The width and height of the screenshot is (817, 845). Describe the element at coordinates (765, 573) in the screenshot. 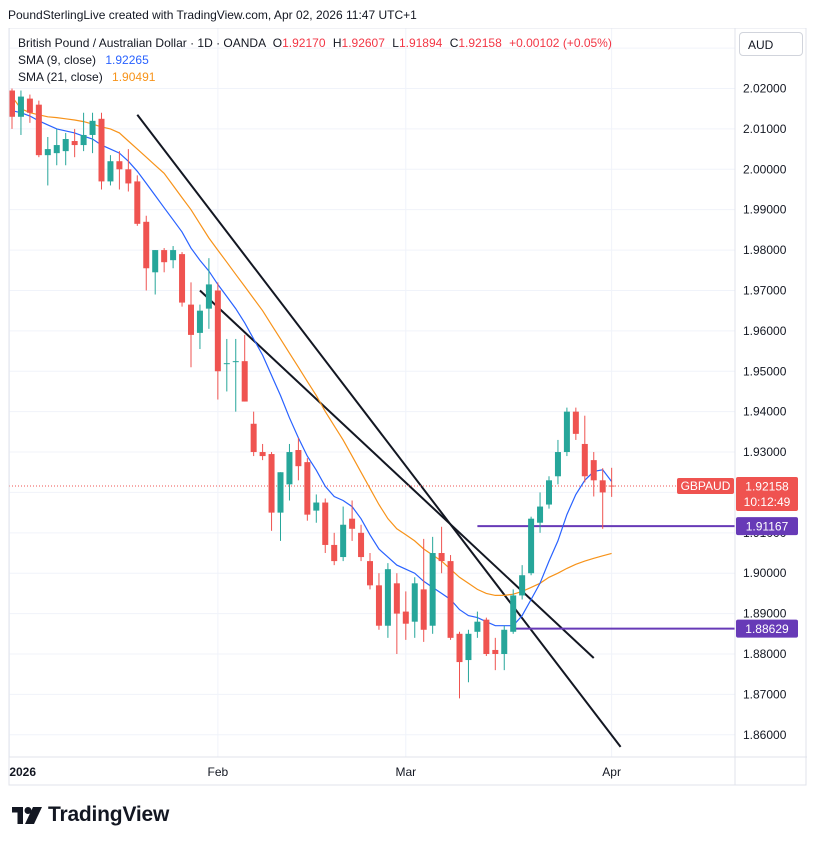

I see `y-tick-label: 1.90000` at that location.